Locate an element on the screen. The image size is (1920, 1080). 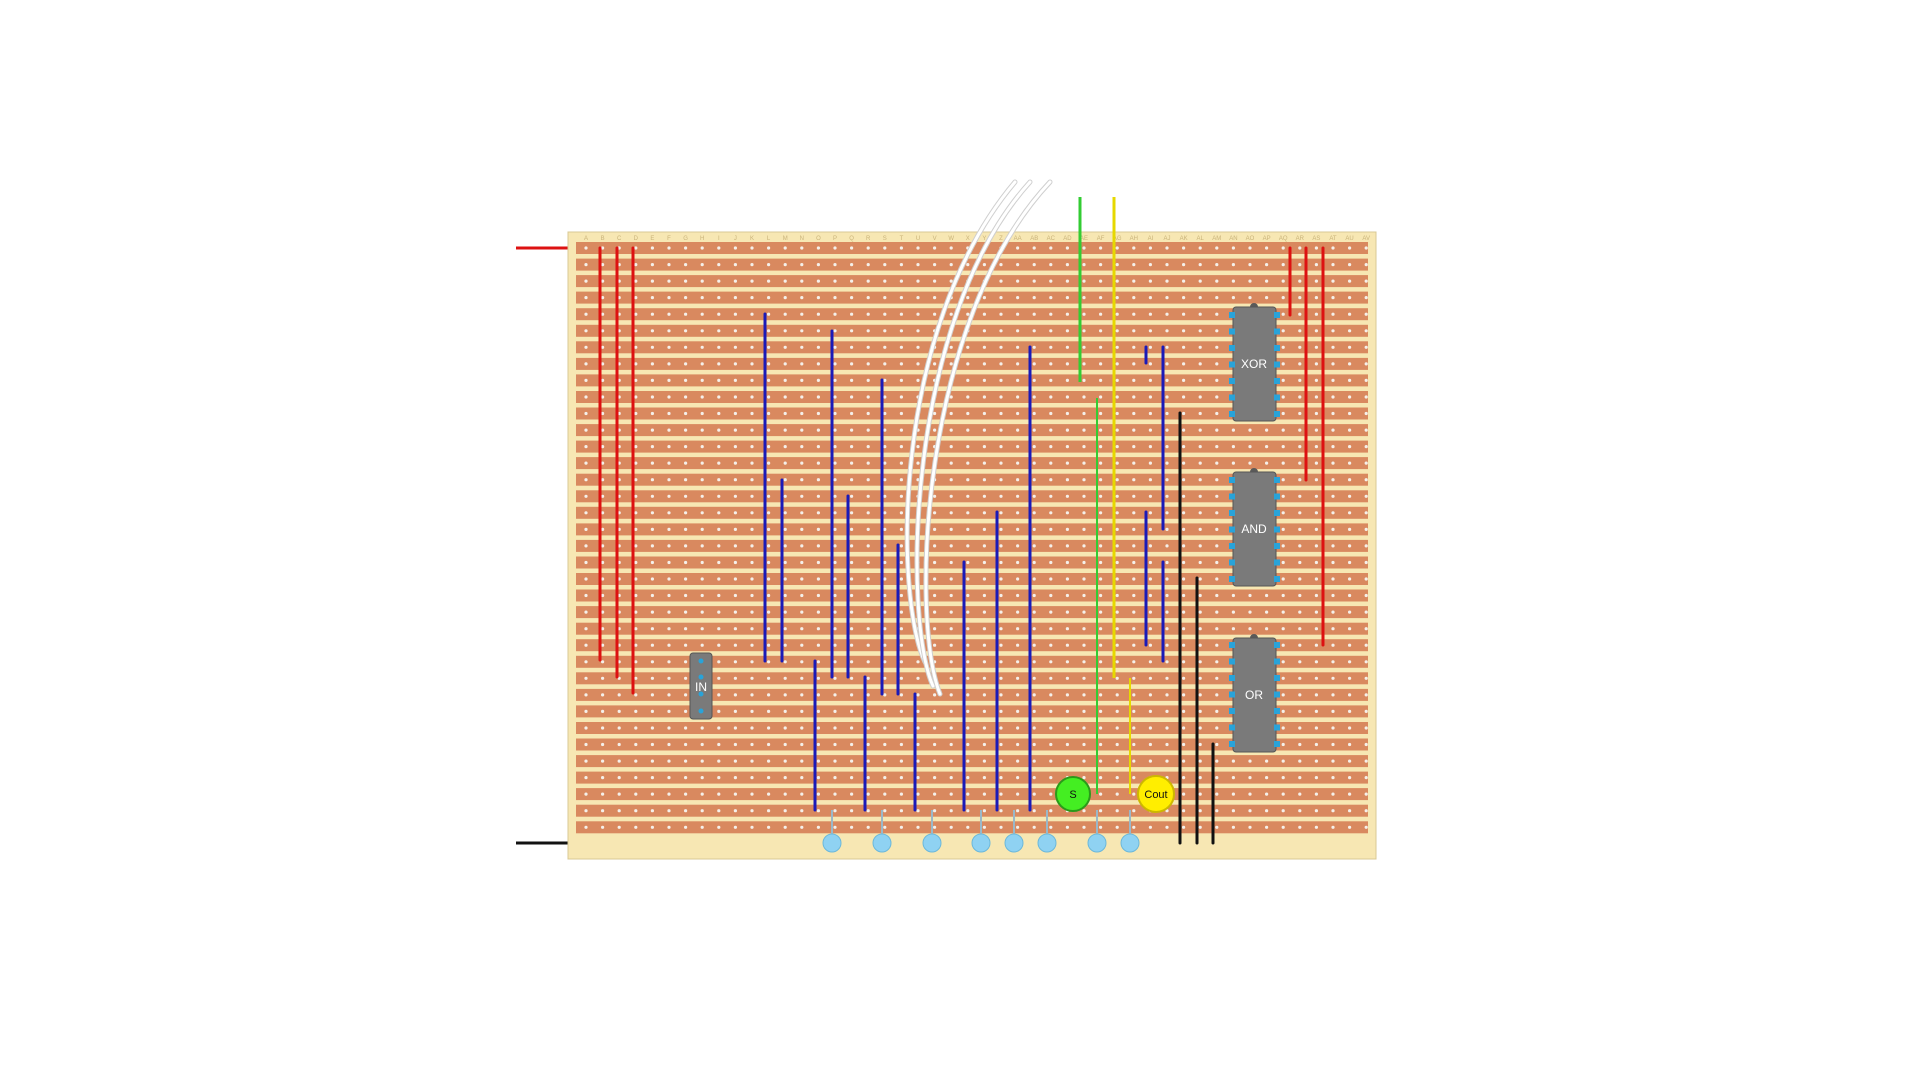
column-label: AT is located at coordinates (1333, 239).